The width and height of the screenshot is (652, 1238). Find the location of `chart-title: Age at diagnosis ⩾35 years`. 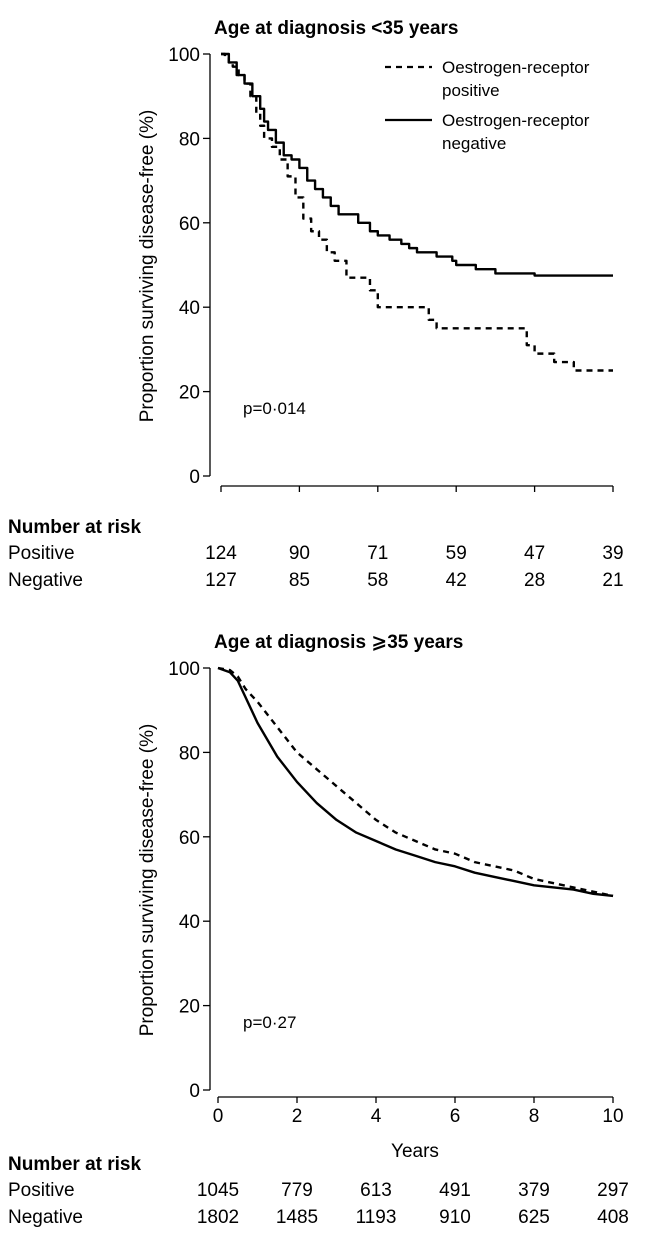

chart-title: Age at diagnosis ⩾35 years is located at coordinates (338, 642).